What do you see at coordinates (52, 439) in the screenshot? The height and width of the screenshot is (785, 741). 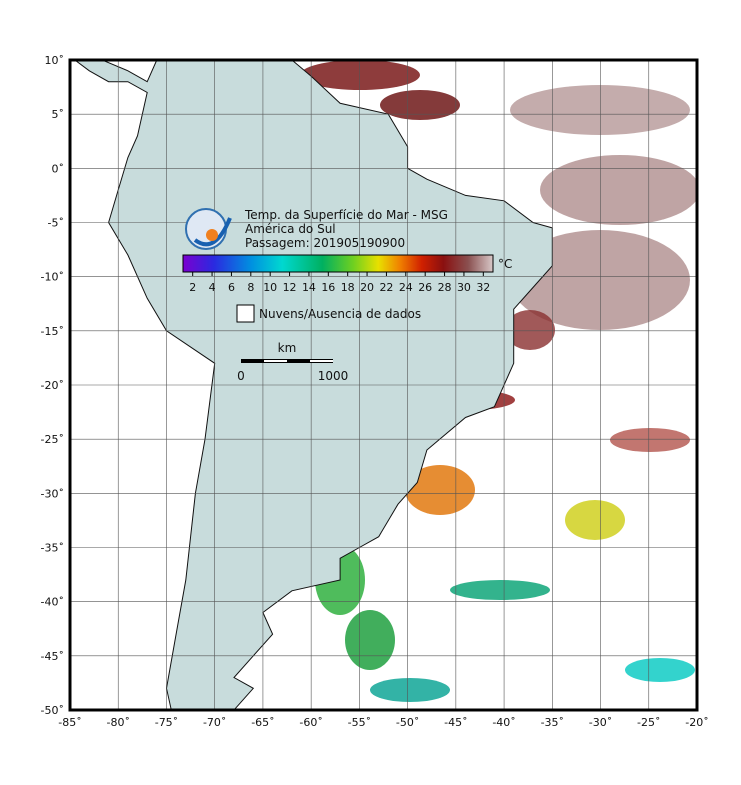 I see `lat-label: -25˚` at bounding box center [52, 439].